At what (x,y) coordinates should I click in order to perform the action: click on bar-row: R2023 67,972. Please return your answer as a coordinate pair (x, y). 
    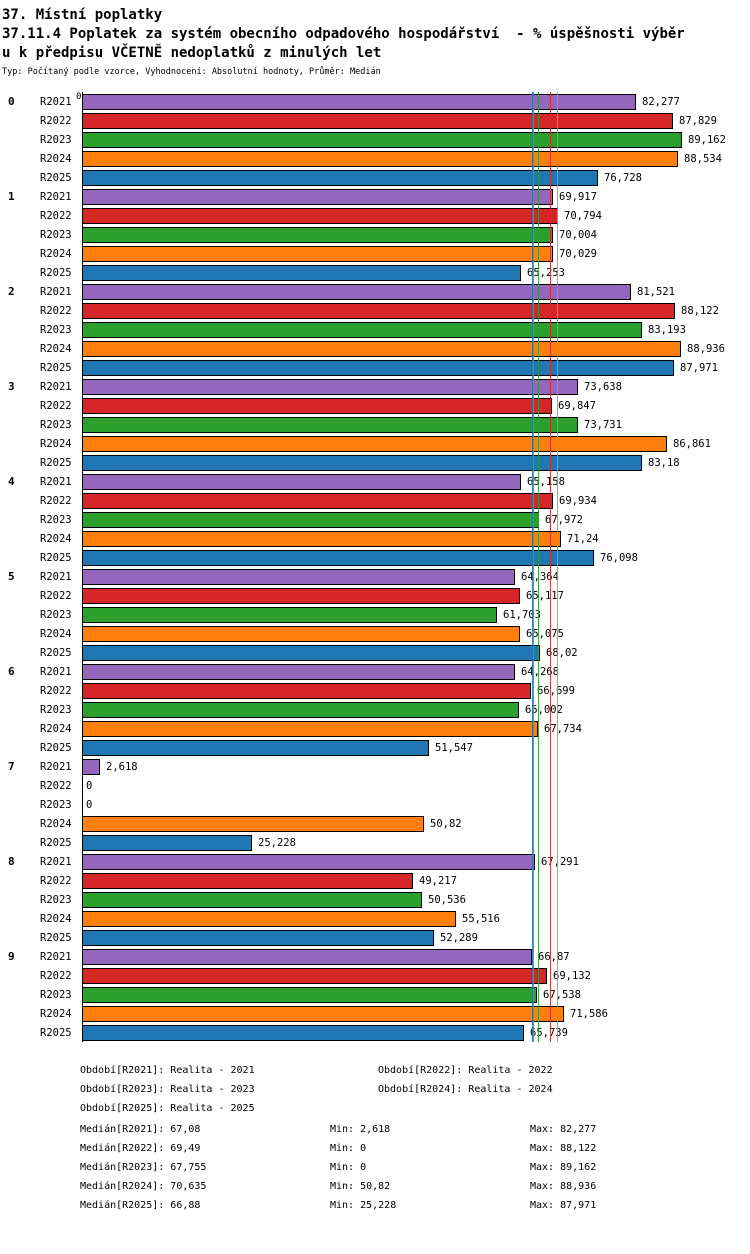
    Looking at the image, I should click on (375, 519).